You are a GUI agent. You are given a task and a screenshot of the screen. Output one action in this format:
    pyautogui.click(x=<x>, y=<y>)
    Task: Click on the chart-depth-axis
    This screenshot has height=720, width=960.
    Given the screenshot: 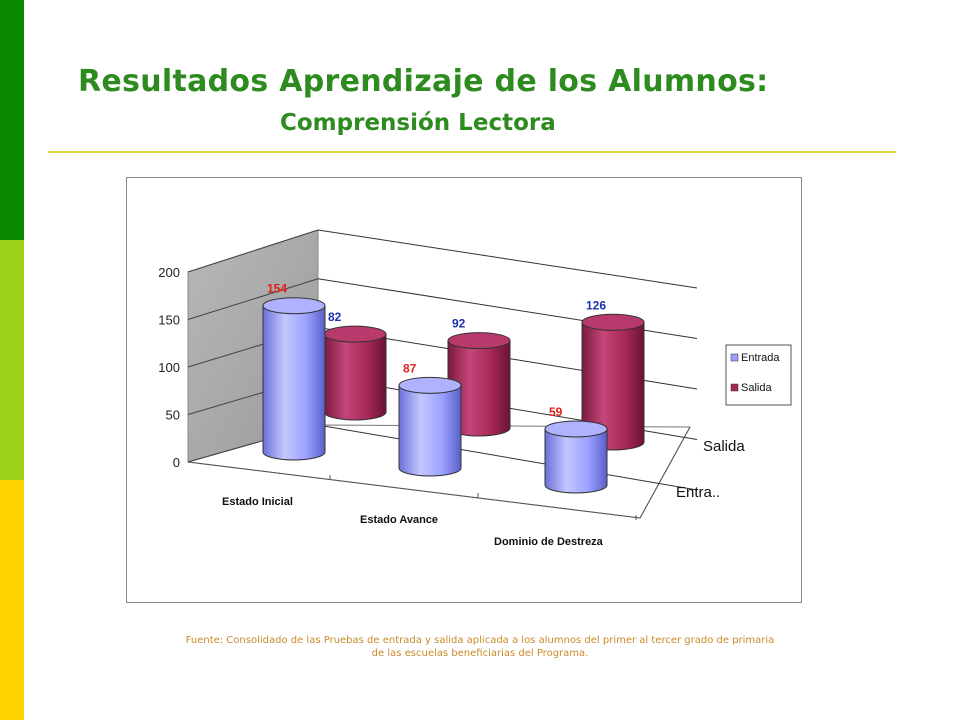 What is the action you would take?
    pyautogui.click(x=665, y=472)
    